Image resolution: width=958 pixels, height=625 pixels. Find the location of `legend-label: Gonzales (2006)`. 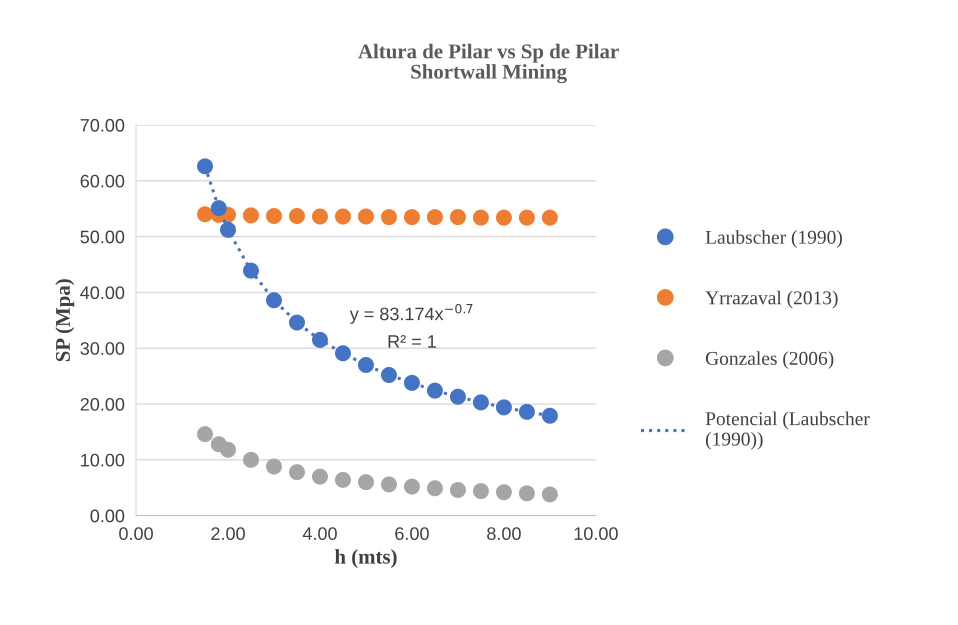

legend-label: Gonzales (2006) is located at coordinates (770, 360).